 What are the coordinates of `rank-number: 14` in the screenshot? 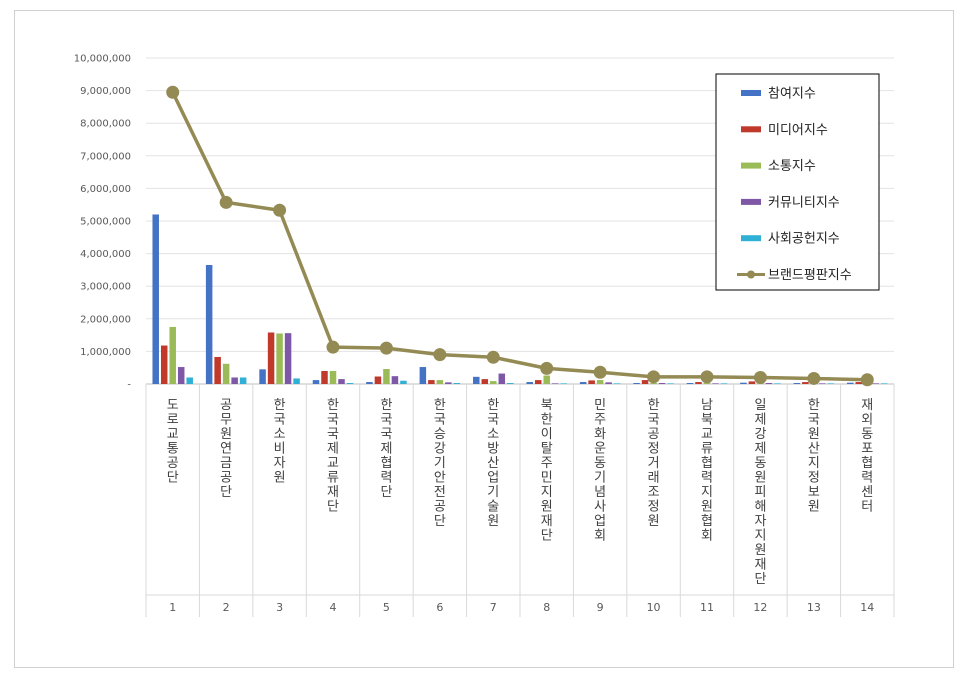 It's located at (867, 607).